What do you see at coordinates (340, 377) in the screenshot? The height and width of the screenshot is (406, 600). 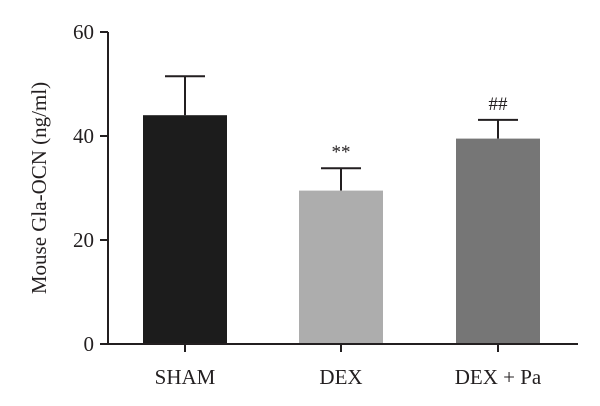 I see `x-tick-label-1: DEX` at bounding box center [340, 377].